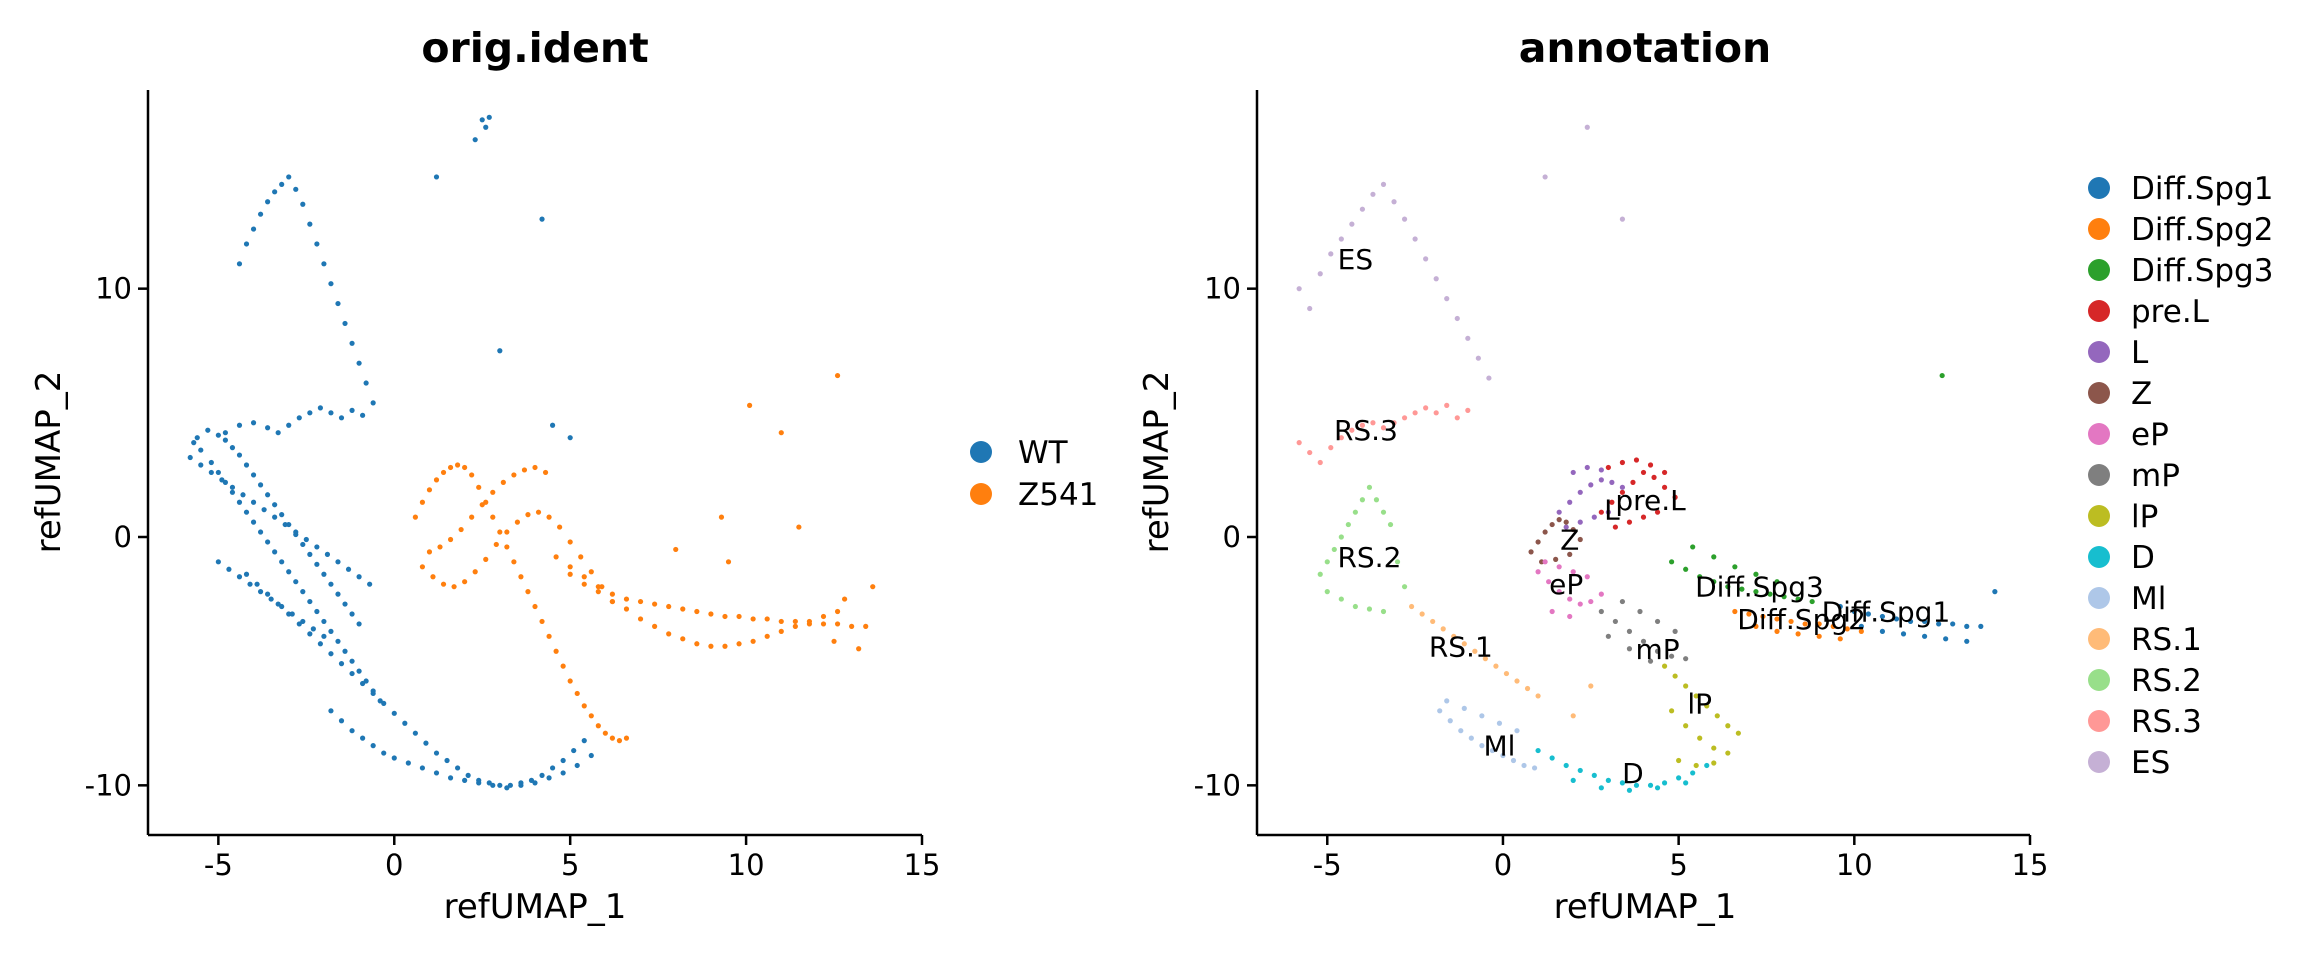  Describe the element at coordinates (1157, 462) in the screenshot. I see `y-axis-label: refUMAP_2` at that location.